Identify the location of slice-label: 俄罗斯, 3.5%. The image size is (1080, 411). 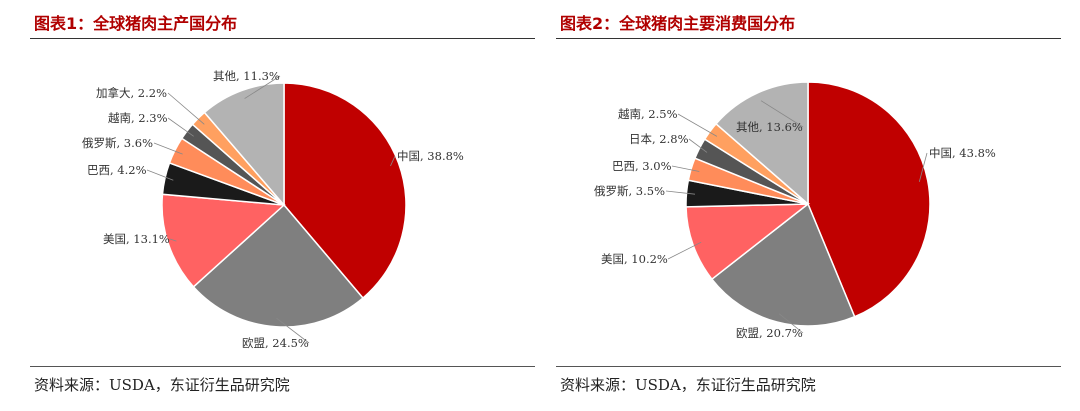
(629, 191).